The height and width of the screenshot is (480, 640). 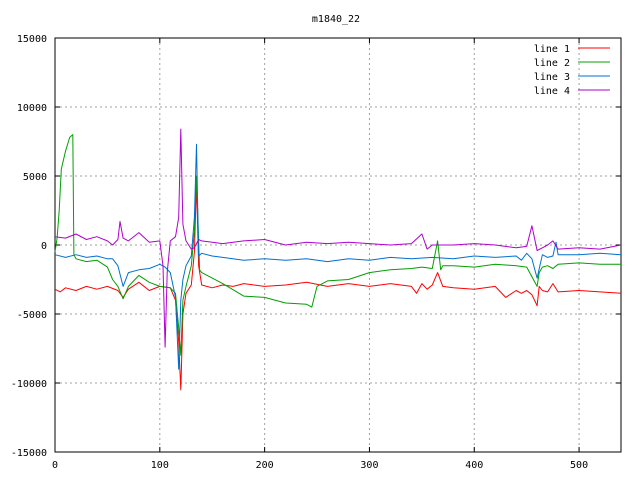 I want to click on y-tick-label: 15000, so click(x=32, y=39).